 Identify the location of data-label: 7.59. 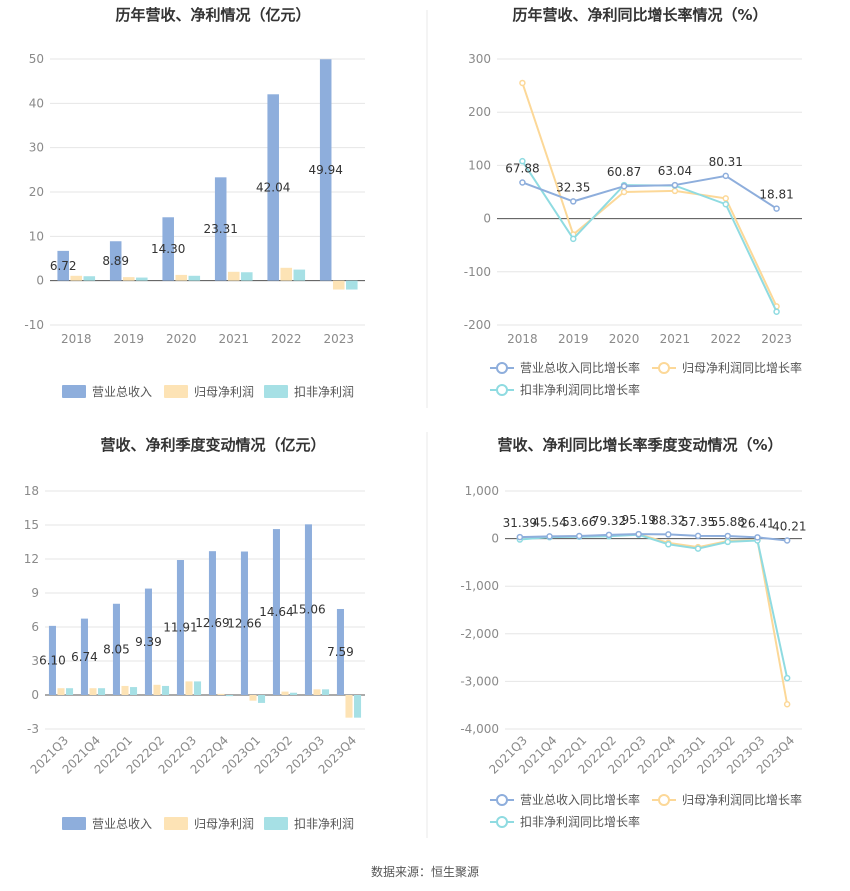
(340, 652).